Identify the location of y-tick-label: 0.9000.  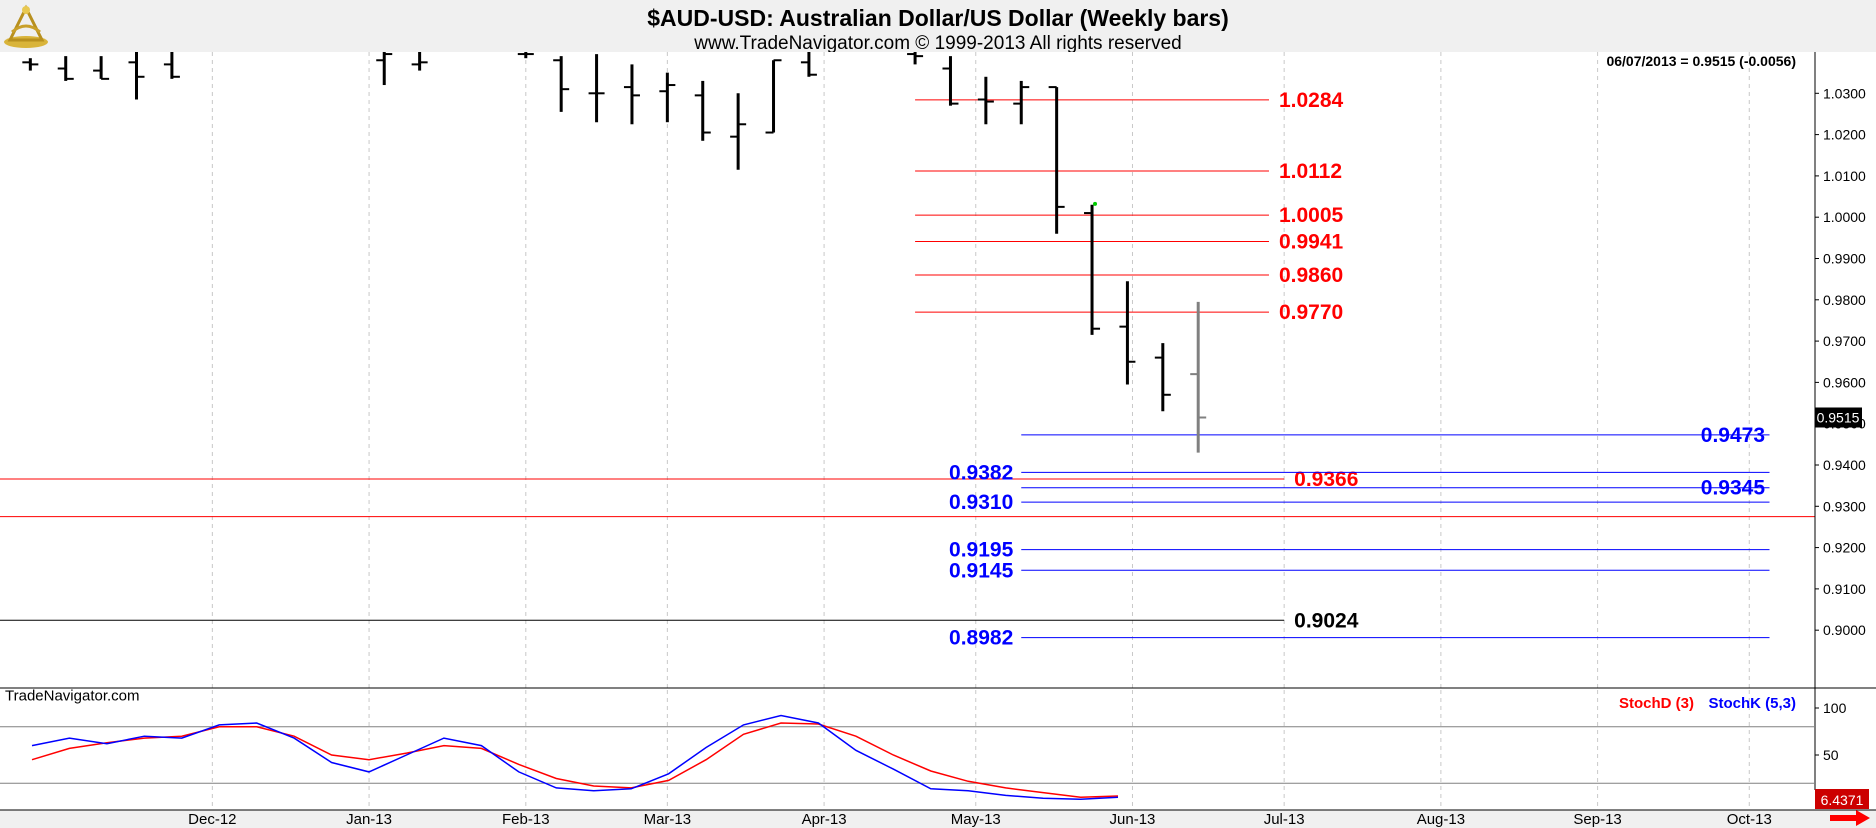
(1844, 630).